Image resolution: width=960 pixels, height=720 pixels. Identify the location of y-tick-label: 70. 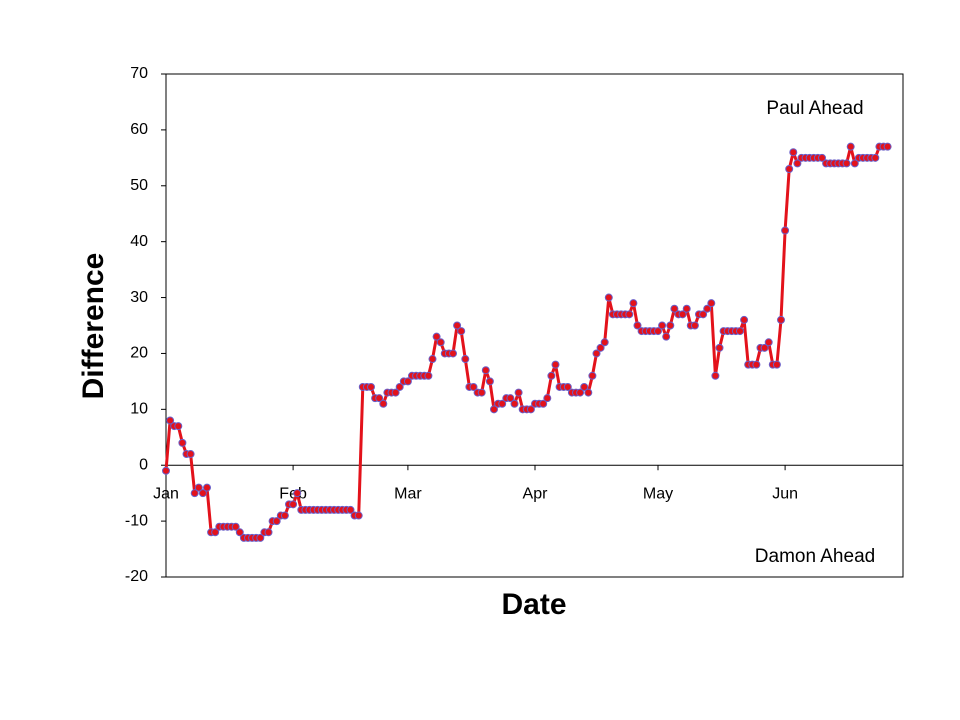
(139, 73).